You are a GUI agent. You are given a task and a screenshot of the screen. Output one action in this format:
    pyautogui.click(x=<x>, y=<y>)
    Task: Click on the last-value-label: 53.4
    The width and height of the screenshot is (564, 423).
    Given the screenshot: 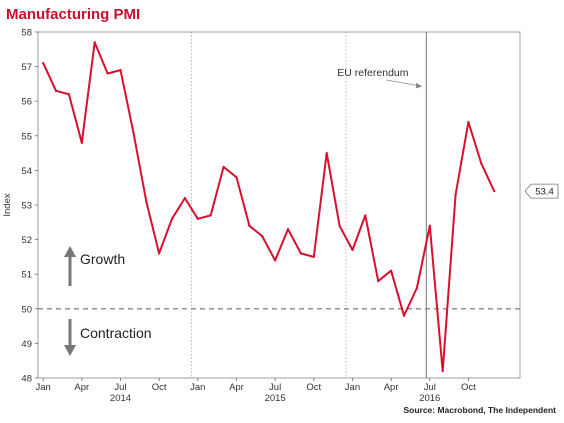 What is the action you would take?
    pyautogui.click(x=544, y=192)
    